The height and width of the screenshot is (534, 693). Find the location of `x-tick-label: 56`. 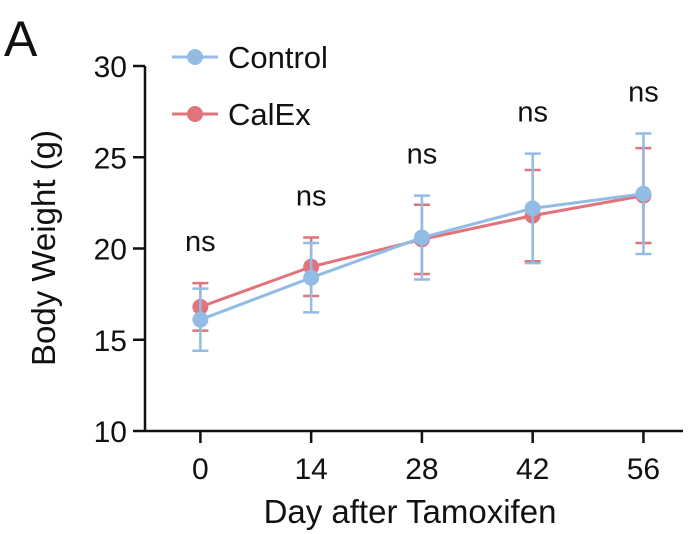

x-tick-label: 56 is located at coordinates (643, 469).